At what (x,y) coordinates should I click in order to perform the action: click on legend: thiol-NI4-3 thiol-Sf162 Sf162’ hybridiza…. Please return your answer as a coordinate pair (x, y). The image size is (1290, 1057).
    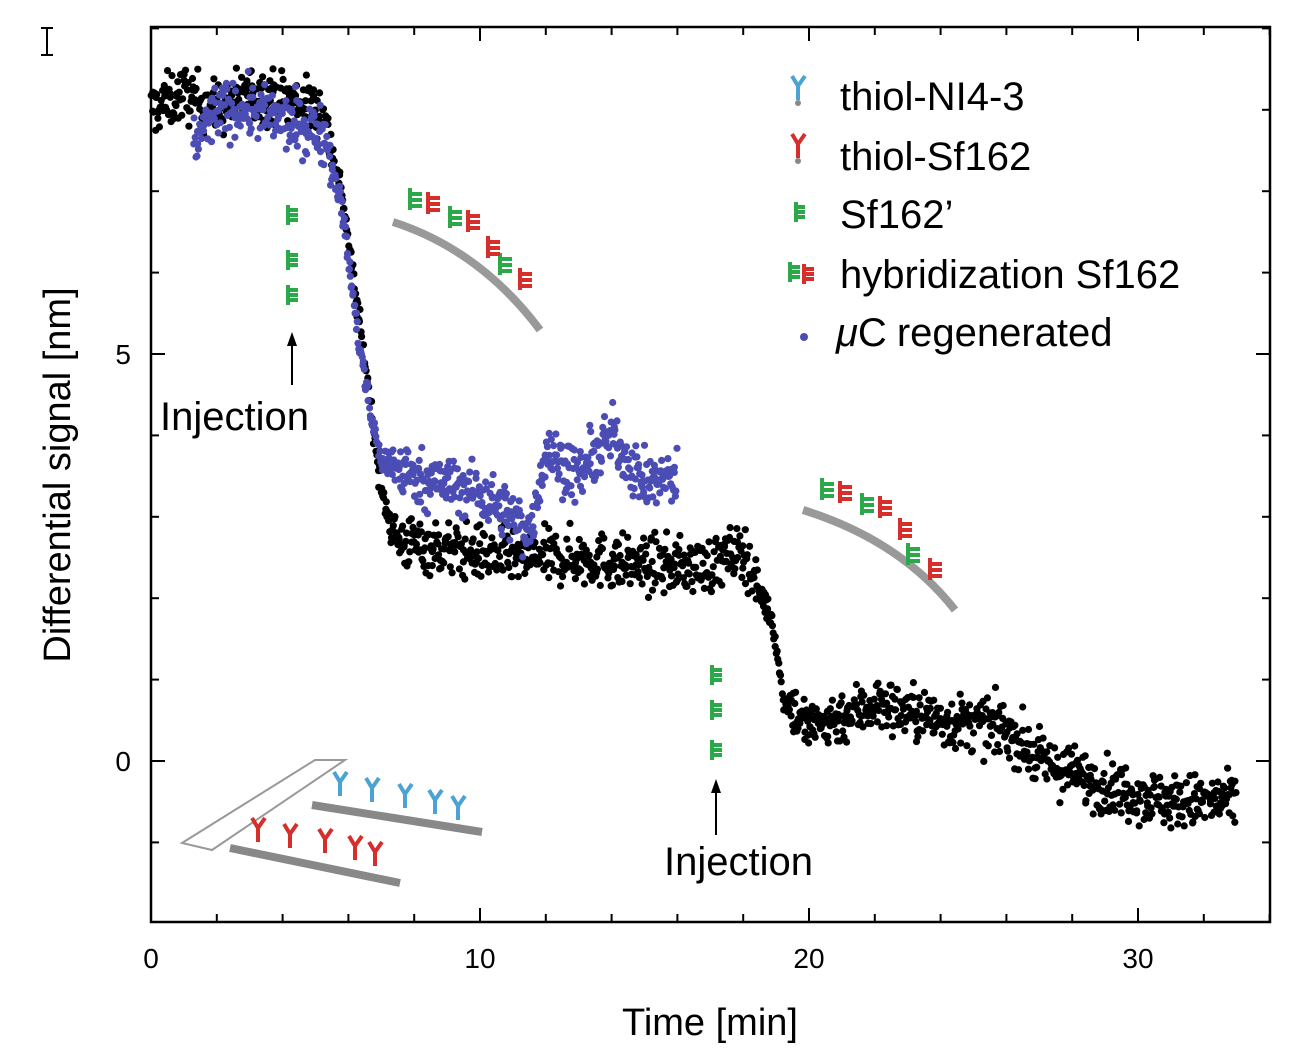
    Looking at the image, I should click on (984, 214).